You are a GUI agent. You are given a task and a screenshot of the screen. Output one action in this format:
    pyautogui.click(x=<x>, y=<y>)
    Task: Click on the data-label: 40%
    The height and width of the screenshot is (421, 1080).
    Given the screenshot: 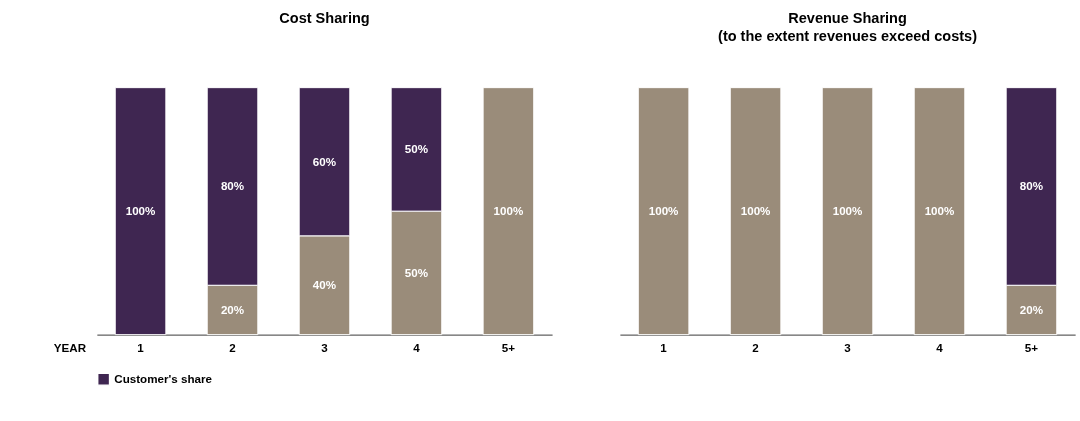 What is the action you would take?
    pyautogui.click(x=324, y=285)
    